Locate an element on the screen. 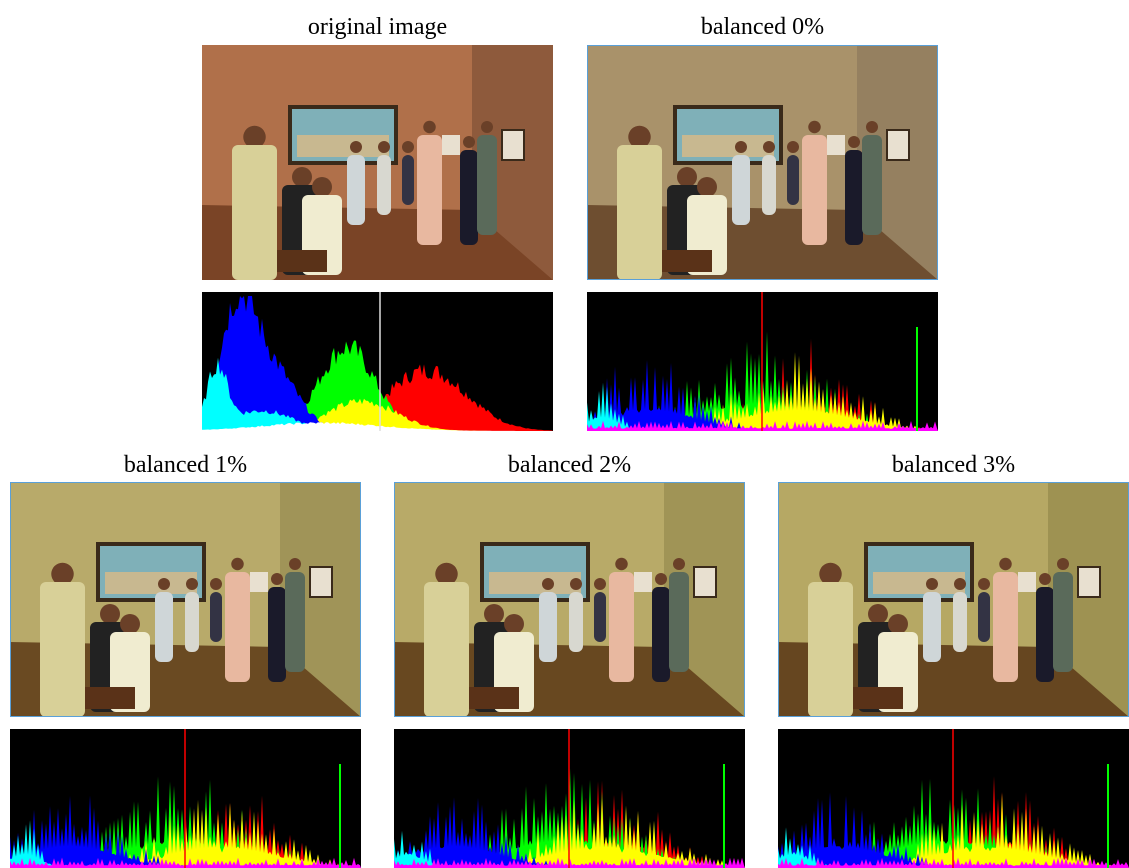 The image size is (1129, 868). caption: balanced 1% is located at coordinates (185, 465).